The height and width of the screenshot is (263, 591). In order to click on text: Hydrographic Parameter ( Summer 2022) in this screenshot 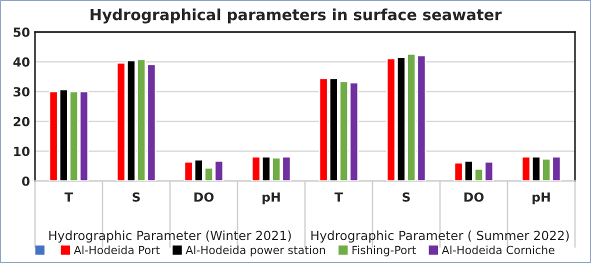, I will do `click(440, 236)`.